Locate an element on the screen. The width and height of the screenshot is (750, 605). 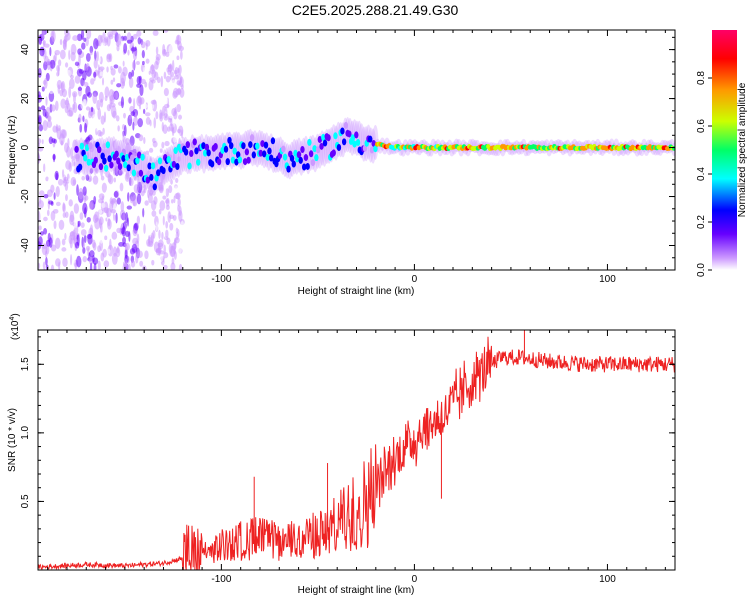
snr-y-scale-exponent: 4 is located at coordinates (12, 319).